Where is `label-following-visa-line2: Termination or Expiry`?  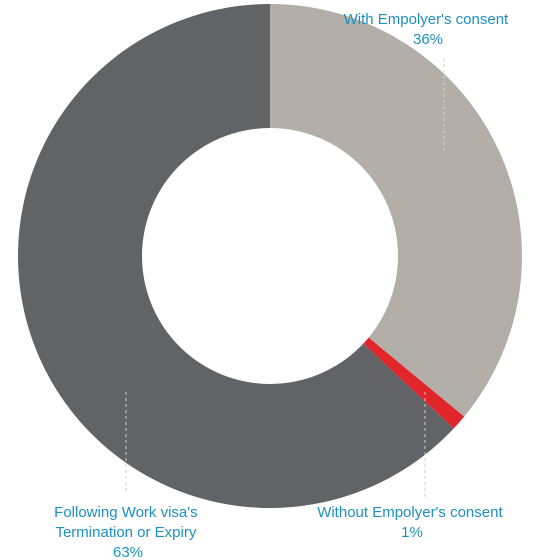 label-following-visa-line2: Termination or Expiry is located at coordinates (125, 532).